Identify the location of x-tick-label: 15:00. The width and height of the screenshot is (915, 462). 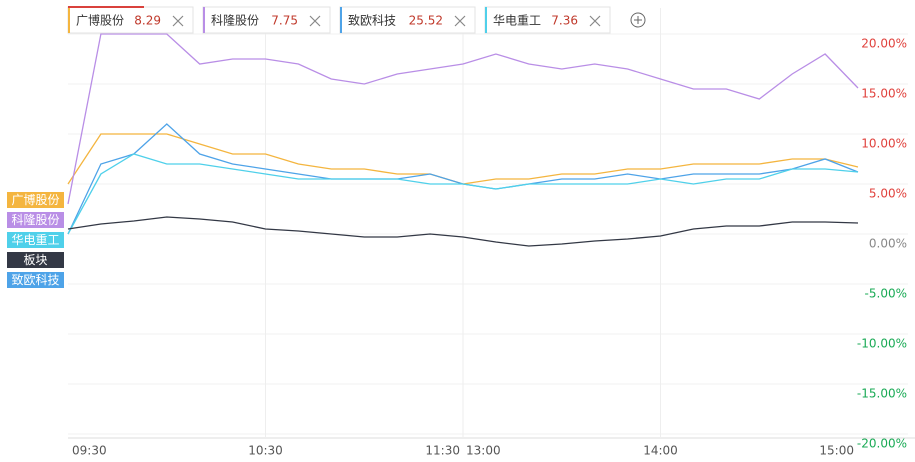
(836, 451).